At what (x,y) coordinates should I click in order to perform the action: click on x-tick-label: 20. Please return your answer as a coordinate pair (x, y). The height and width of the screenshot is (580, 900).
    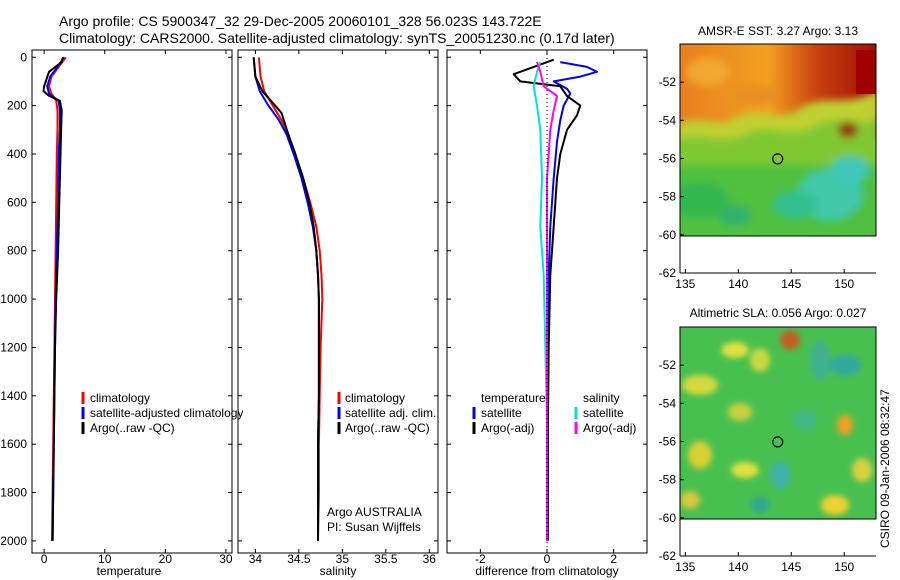
    Looking at the image, I should click on (166, 559).